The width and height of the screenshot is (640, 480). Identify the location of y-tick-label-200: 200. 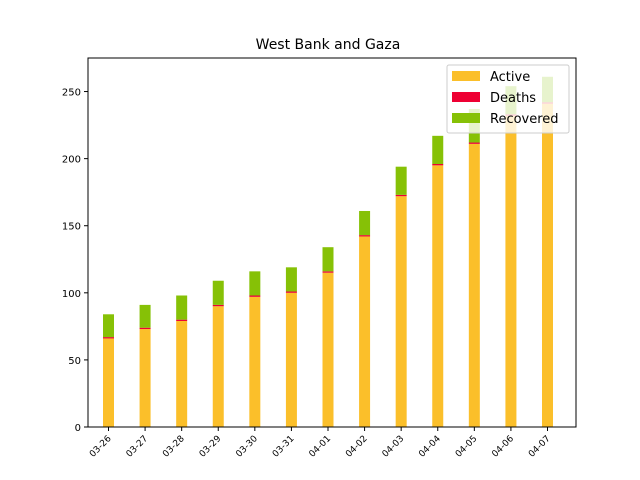
(71, 160).